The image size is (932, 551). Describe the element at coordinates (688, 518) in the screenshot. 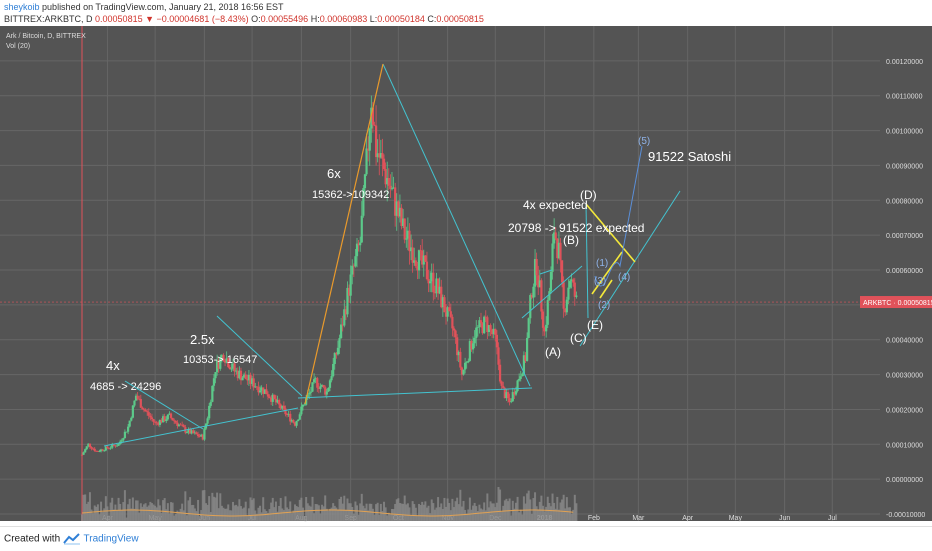

I see `x-tick-label: Apr` at that location.